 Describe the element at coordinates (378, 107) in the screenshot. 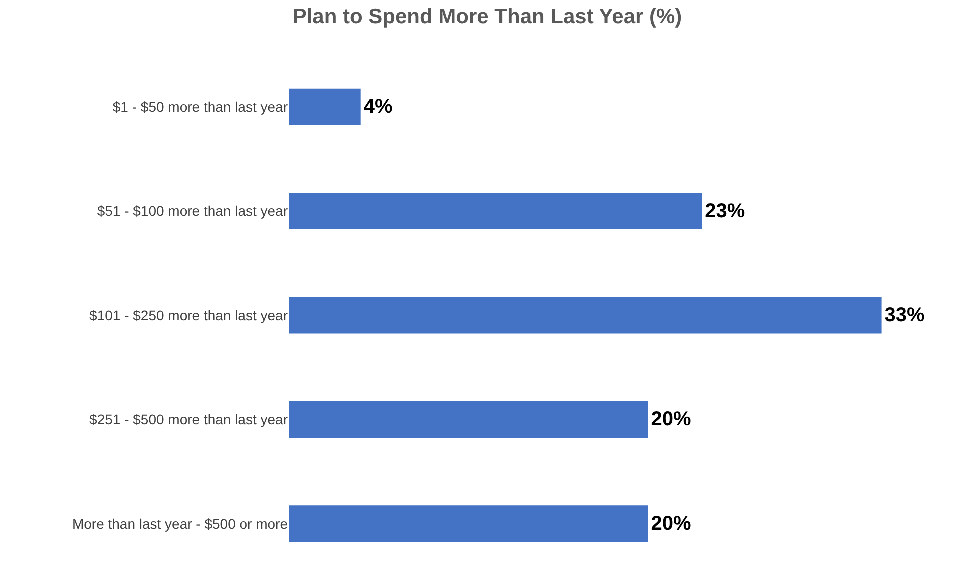

I see `data-label: 4%` at that location.